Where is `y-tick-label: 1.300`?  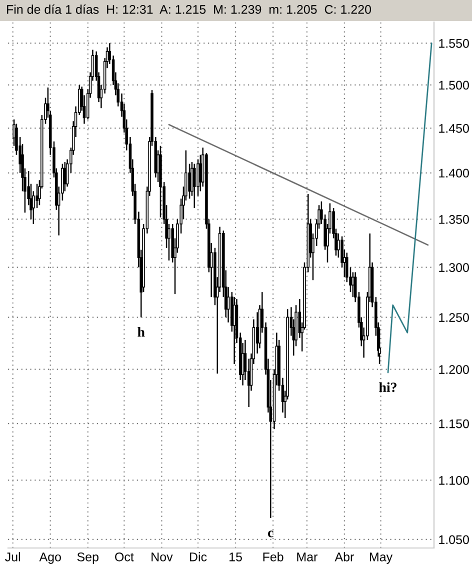
y-tick-label: 1.300 is located at coordinates (454, 267).